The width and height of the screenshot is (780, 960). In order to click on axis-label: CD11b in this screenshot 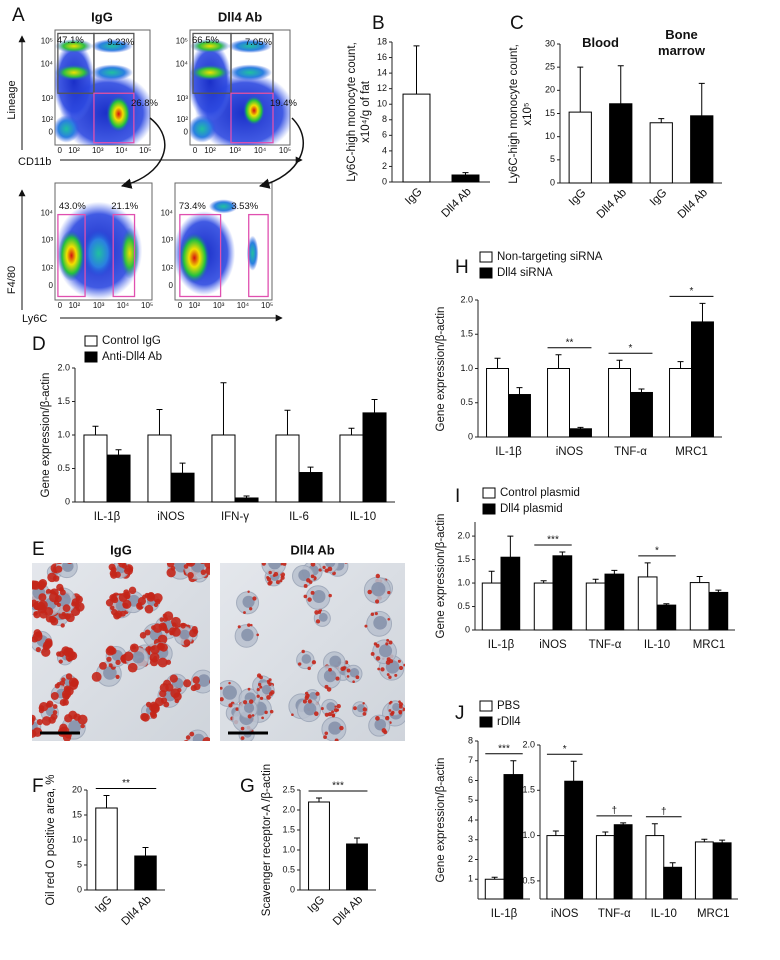, I will do `click(34, 162)`.